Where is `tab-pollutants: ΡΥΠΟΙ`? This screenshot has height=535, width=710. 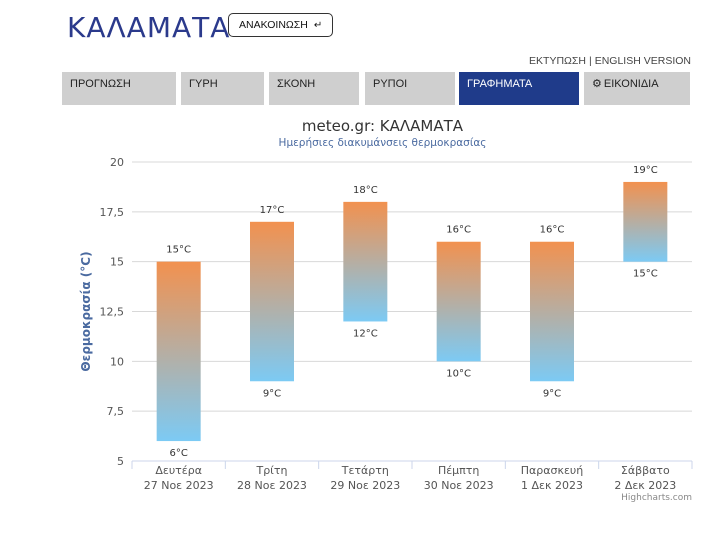
tab-pollutants: ΡΥΠΟΙ is located at coordinates (410, 88).